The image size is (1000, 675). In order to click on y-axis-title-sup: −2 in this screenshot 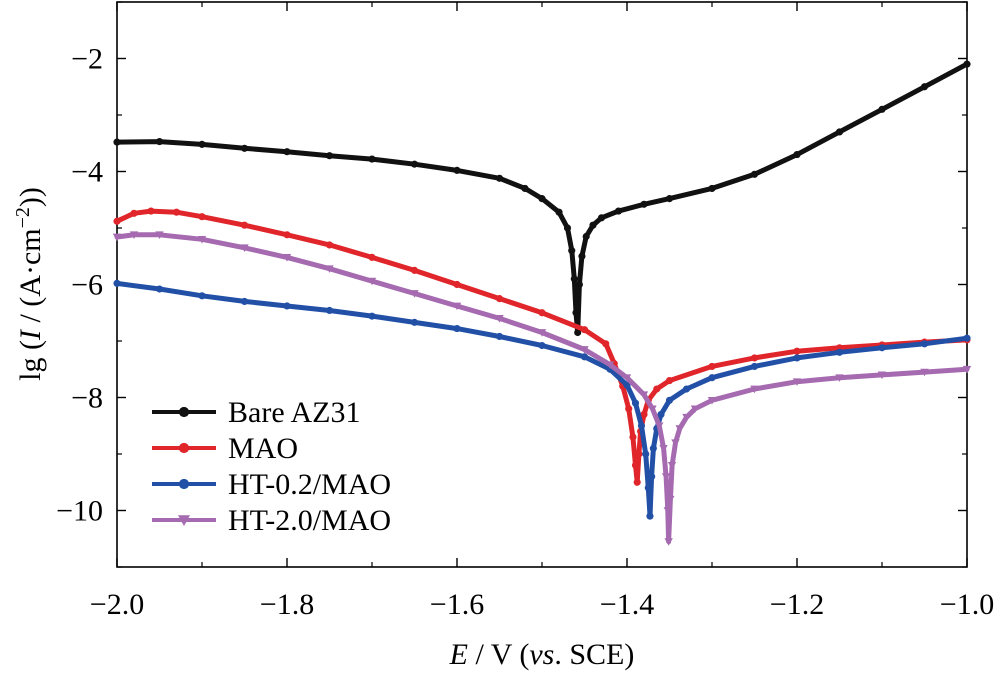, I will do `click(23, 217)`.